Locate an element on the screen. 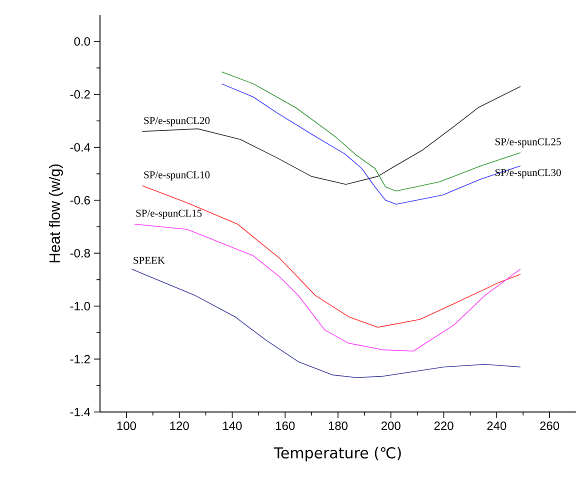 This screenshot has width=584, height=477. series-label: SP/e-spunCL10 is located at coordinates (177, 175).